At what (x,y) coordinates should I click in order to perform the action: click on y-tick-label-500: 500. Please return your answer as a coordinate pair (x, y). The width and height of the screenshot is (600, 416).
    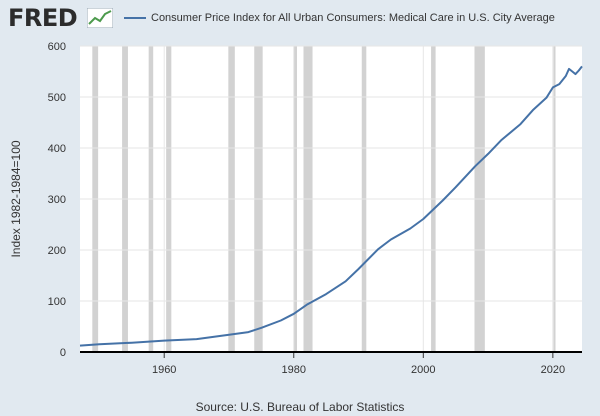
    Looking at the image, I should click on (57, 98).